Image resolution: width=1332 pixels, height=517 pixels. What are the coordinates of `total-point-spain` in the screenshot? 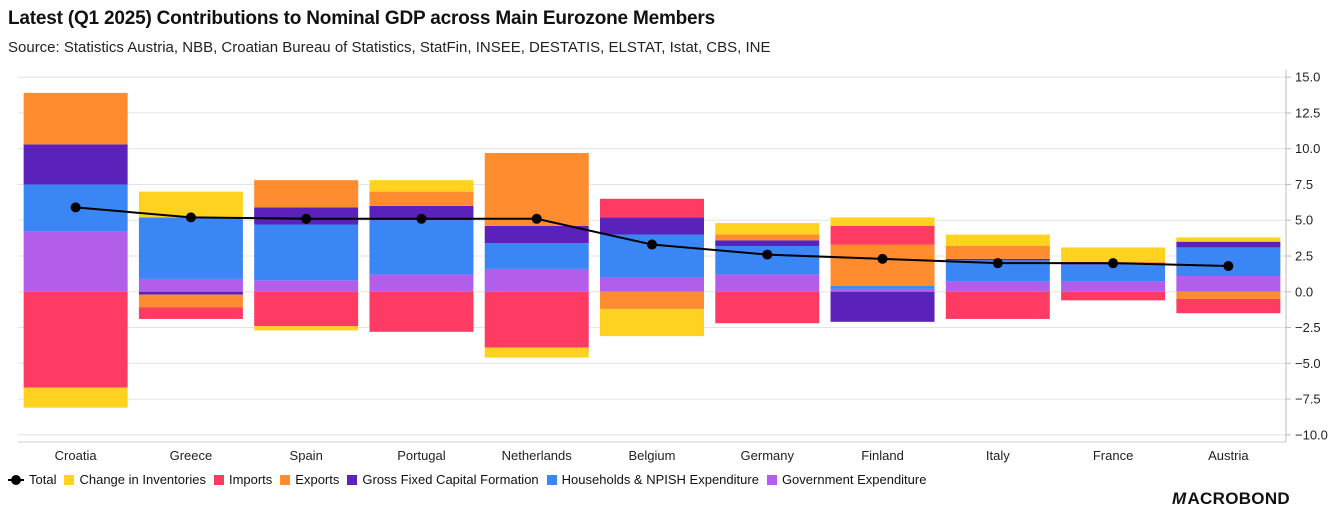 It's located at (306, 218).